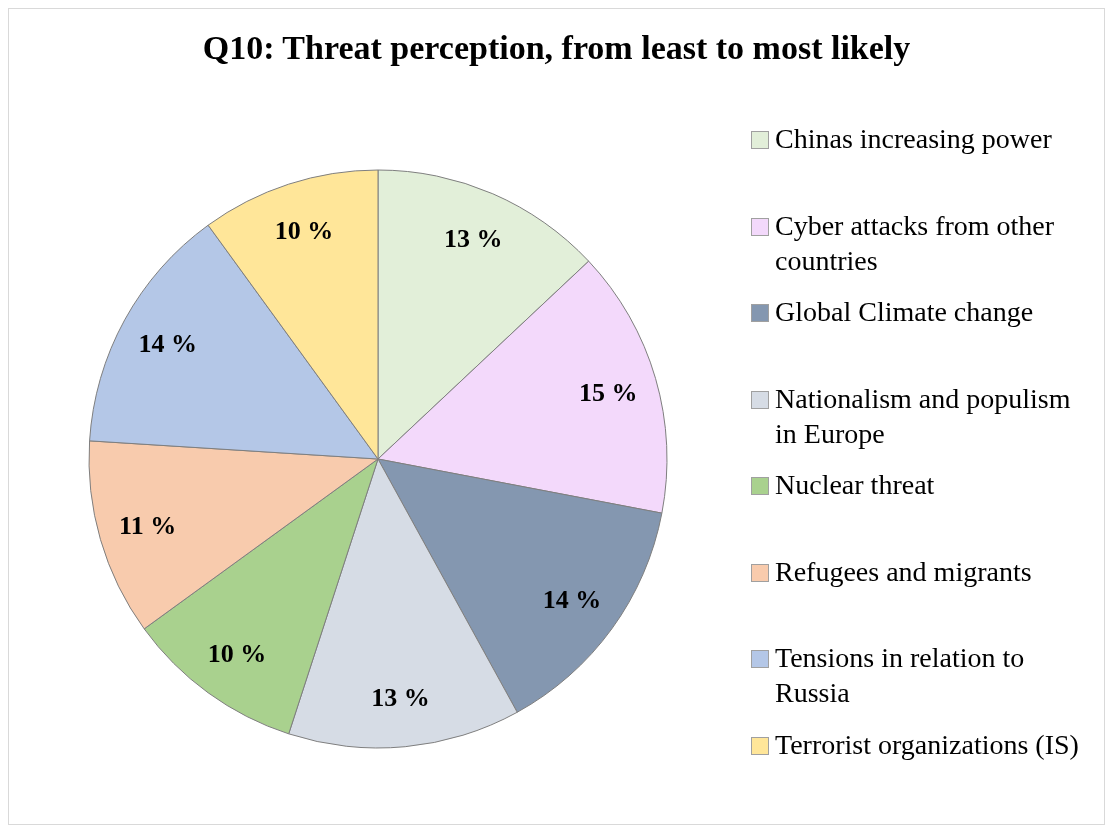 The height and width of the screenshot is (825, 1105). Describe the element at coordinates (927, 744) in the screenshot. I see `legend-label: Terrorist organizations (IS)` at that location.